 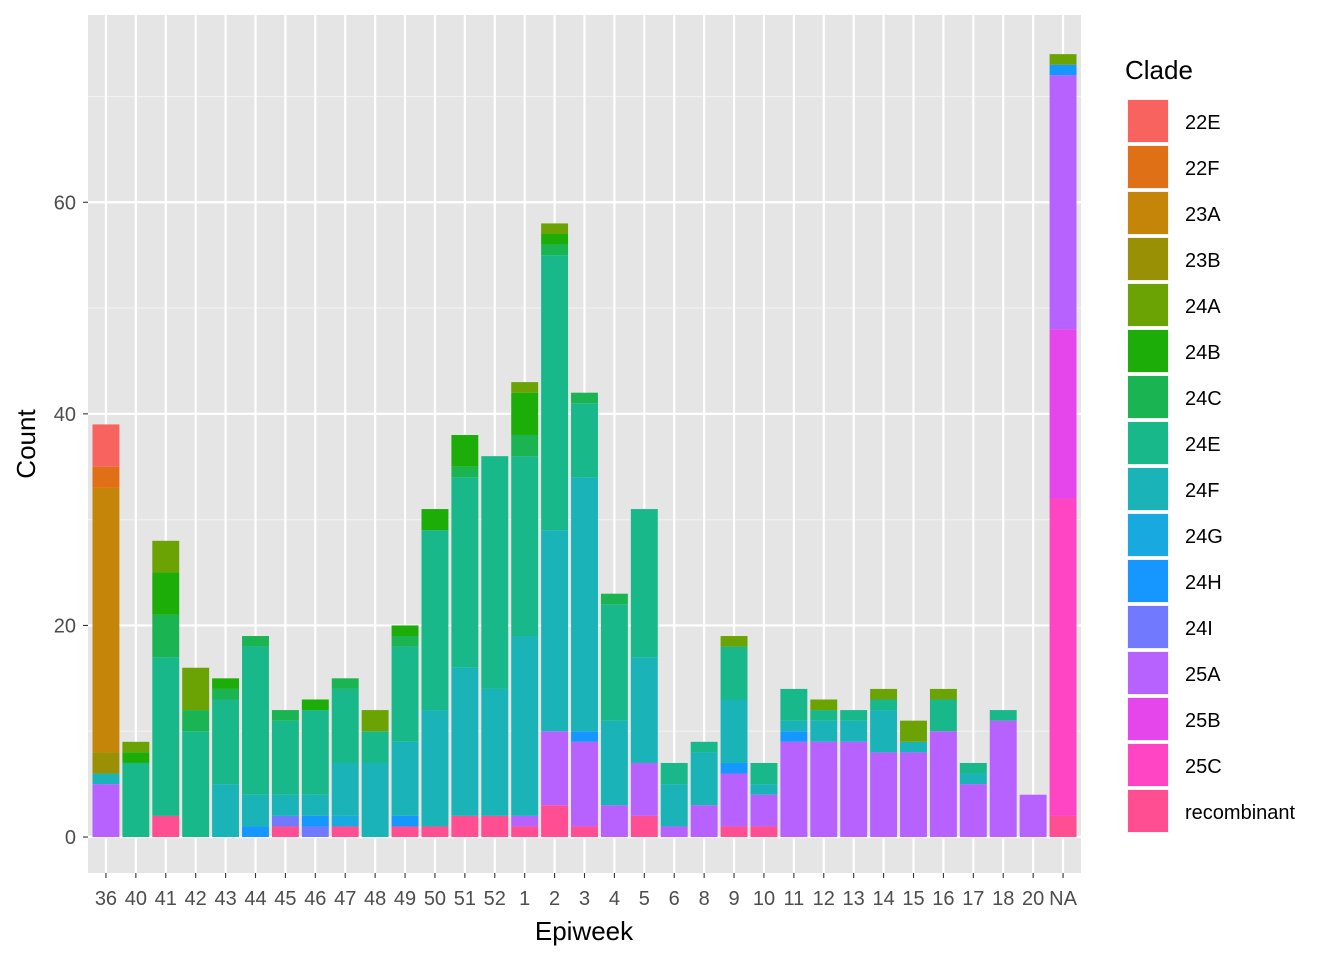 What do you see at coordinates (824, 899) in the screenshot?
I see `x-tick-label: 12` at bounding box center [824, 899].